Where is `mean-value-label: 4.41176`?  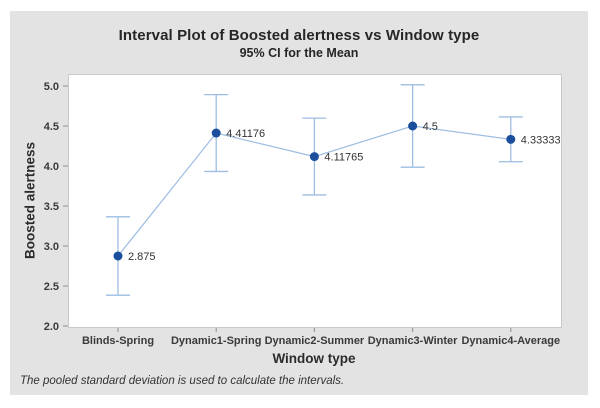 mean-value-label: 4.41176 is located at coordinates (245, 134).